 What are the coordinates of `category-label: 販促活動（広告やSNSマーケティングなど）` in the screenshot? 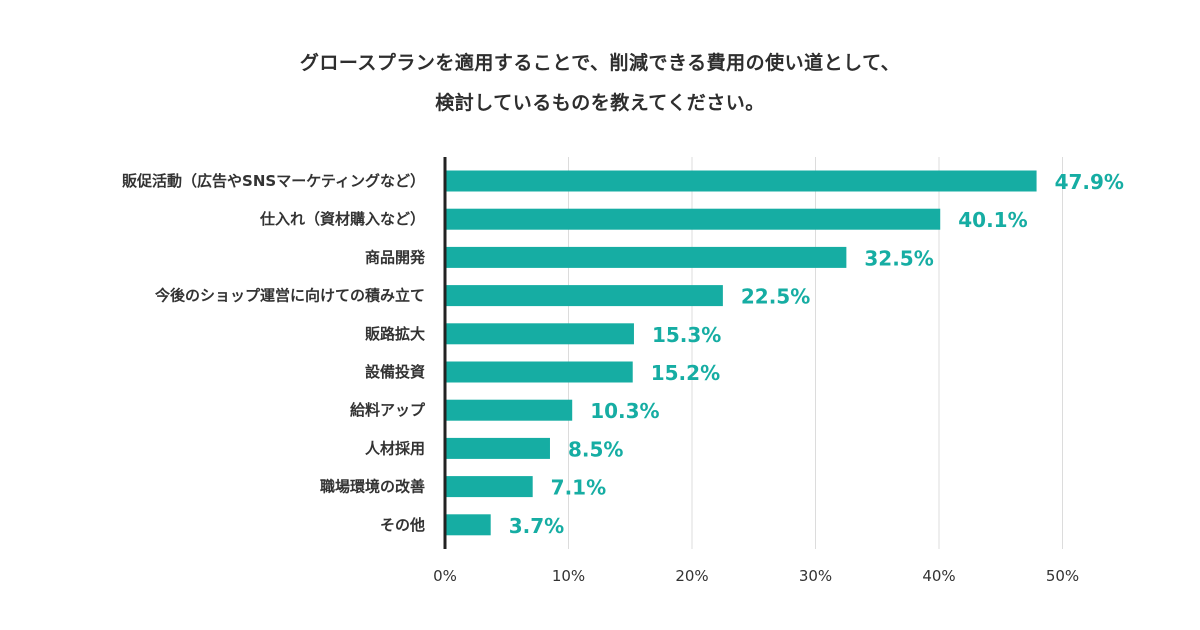 It's located at (273, 181).